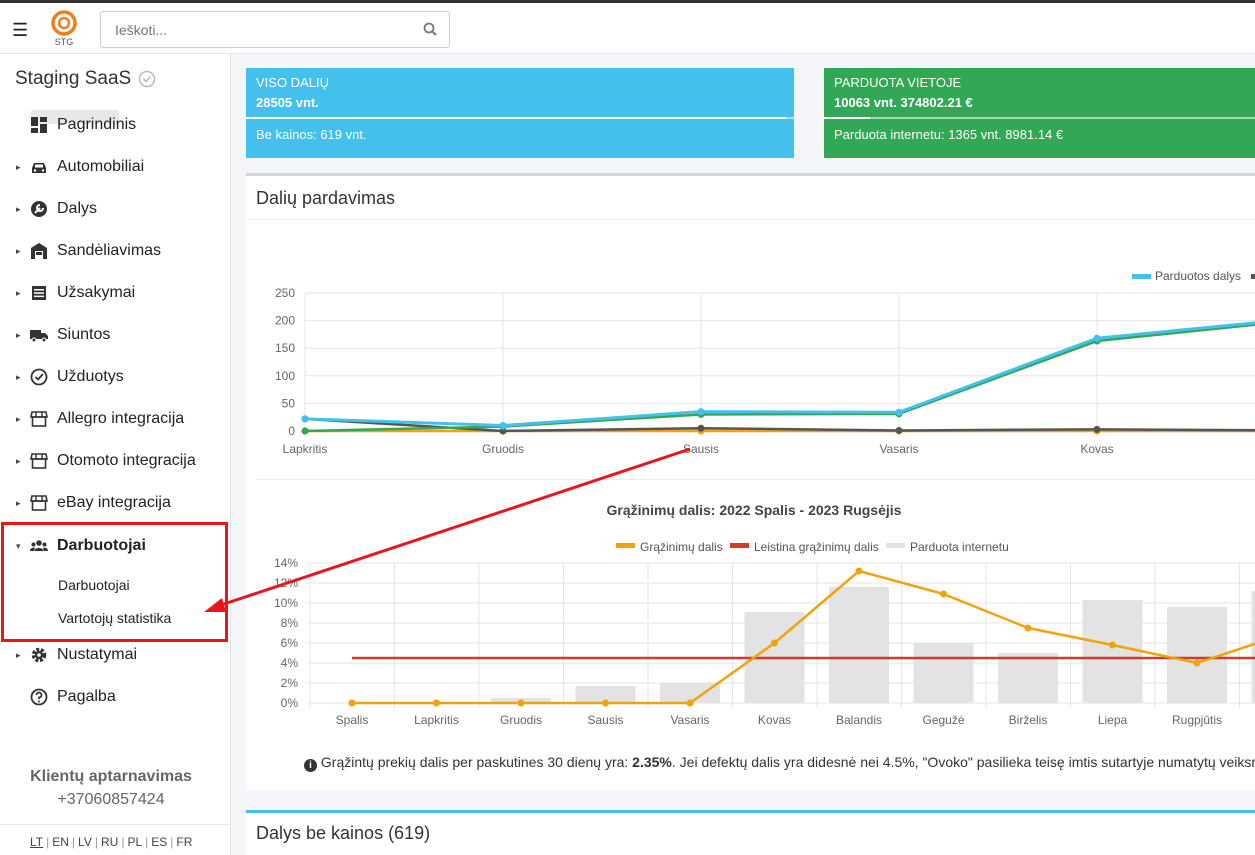 This screenshot has height=855, width=1255. What do you see at coordinates (135, 842) in the screenshot?
I see `lang-pl: PL` at bounding box center [135, 842].